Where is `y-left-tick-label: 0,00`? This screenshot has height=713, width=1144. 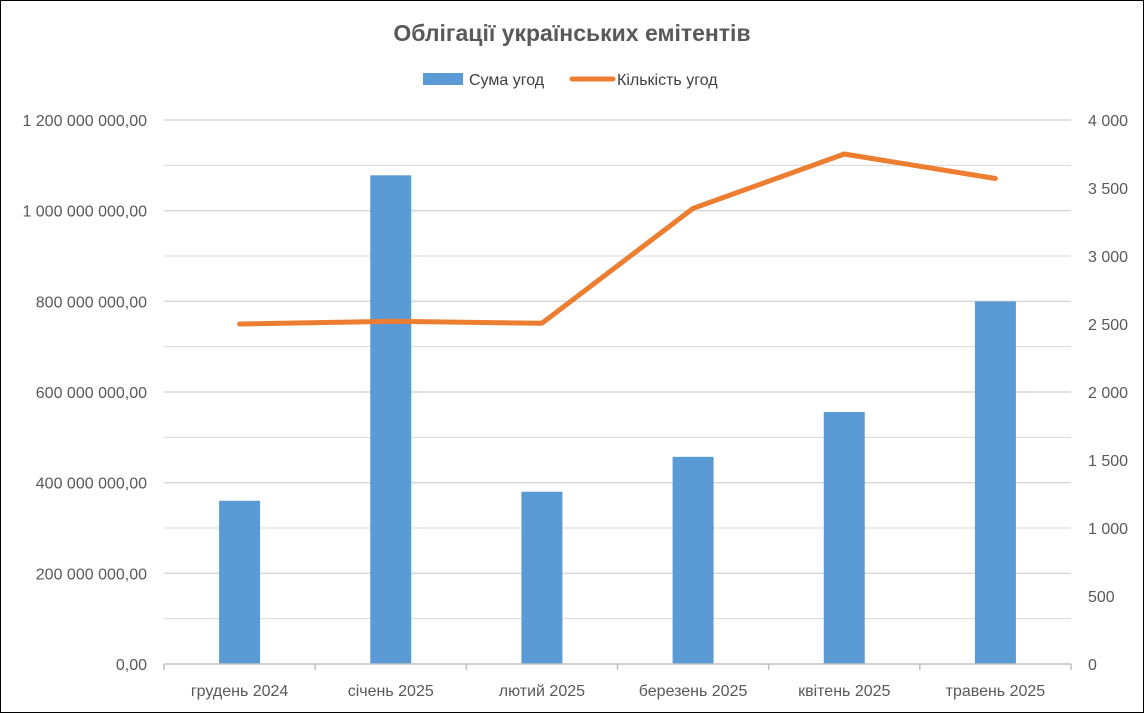 y-left-tick-label: 0,00 is located at coordinates (131, 665).